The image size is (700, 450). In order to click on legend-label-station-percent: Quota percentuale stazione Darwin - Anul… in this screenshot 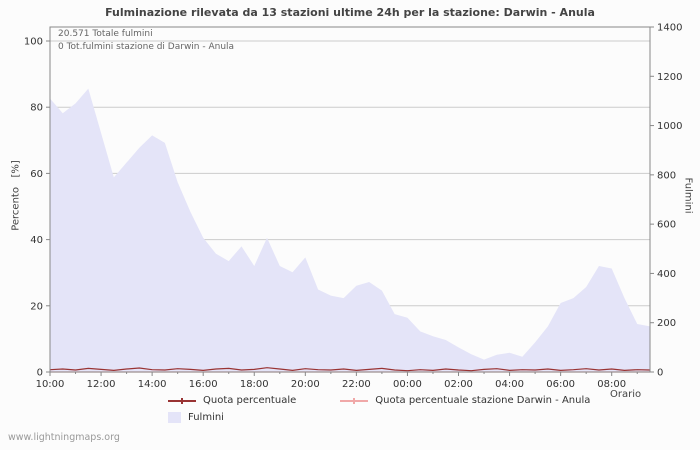, I will do `click(483, 400)`.